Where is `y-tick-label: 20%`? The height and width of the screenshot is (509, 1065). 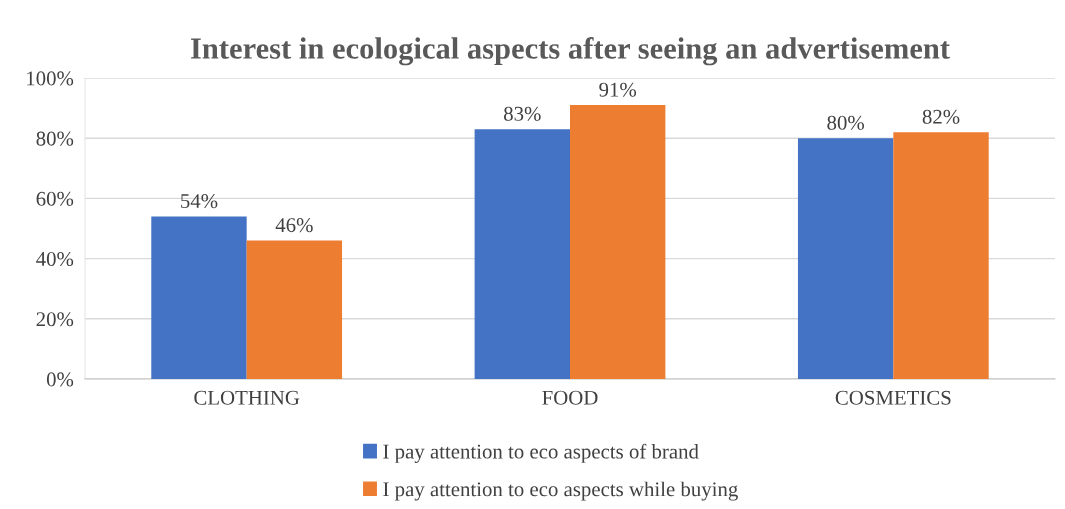 y-tick-label: 20% is located at coordinates (55, 319).